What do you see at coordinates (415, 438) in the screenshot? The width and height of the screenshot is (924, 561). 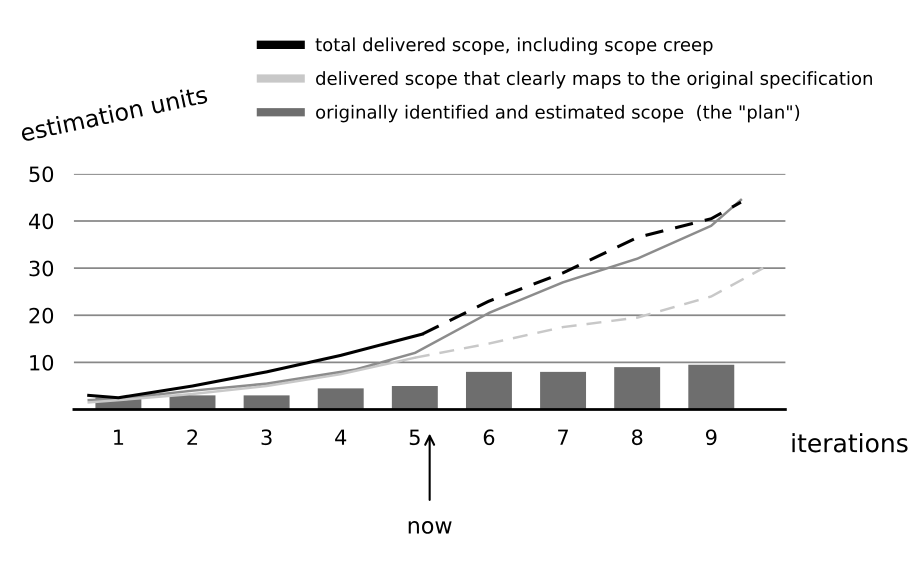 I see `x-tick-label: 5` at bounding box center [415, 438].